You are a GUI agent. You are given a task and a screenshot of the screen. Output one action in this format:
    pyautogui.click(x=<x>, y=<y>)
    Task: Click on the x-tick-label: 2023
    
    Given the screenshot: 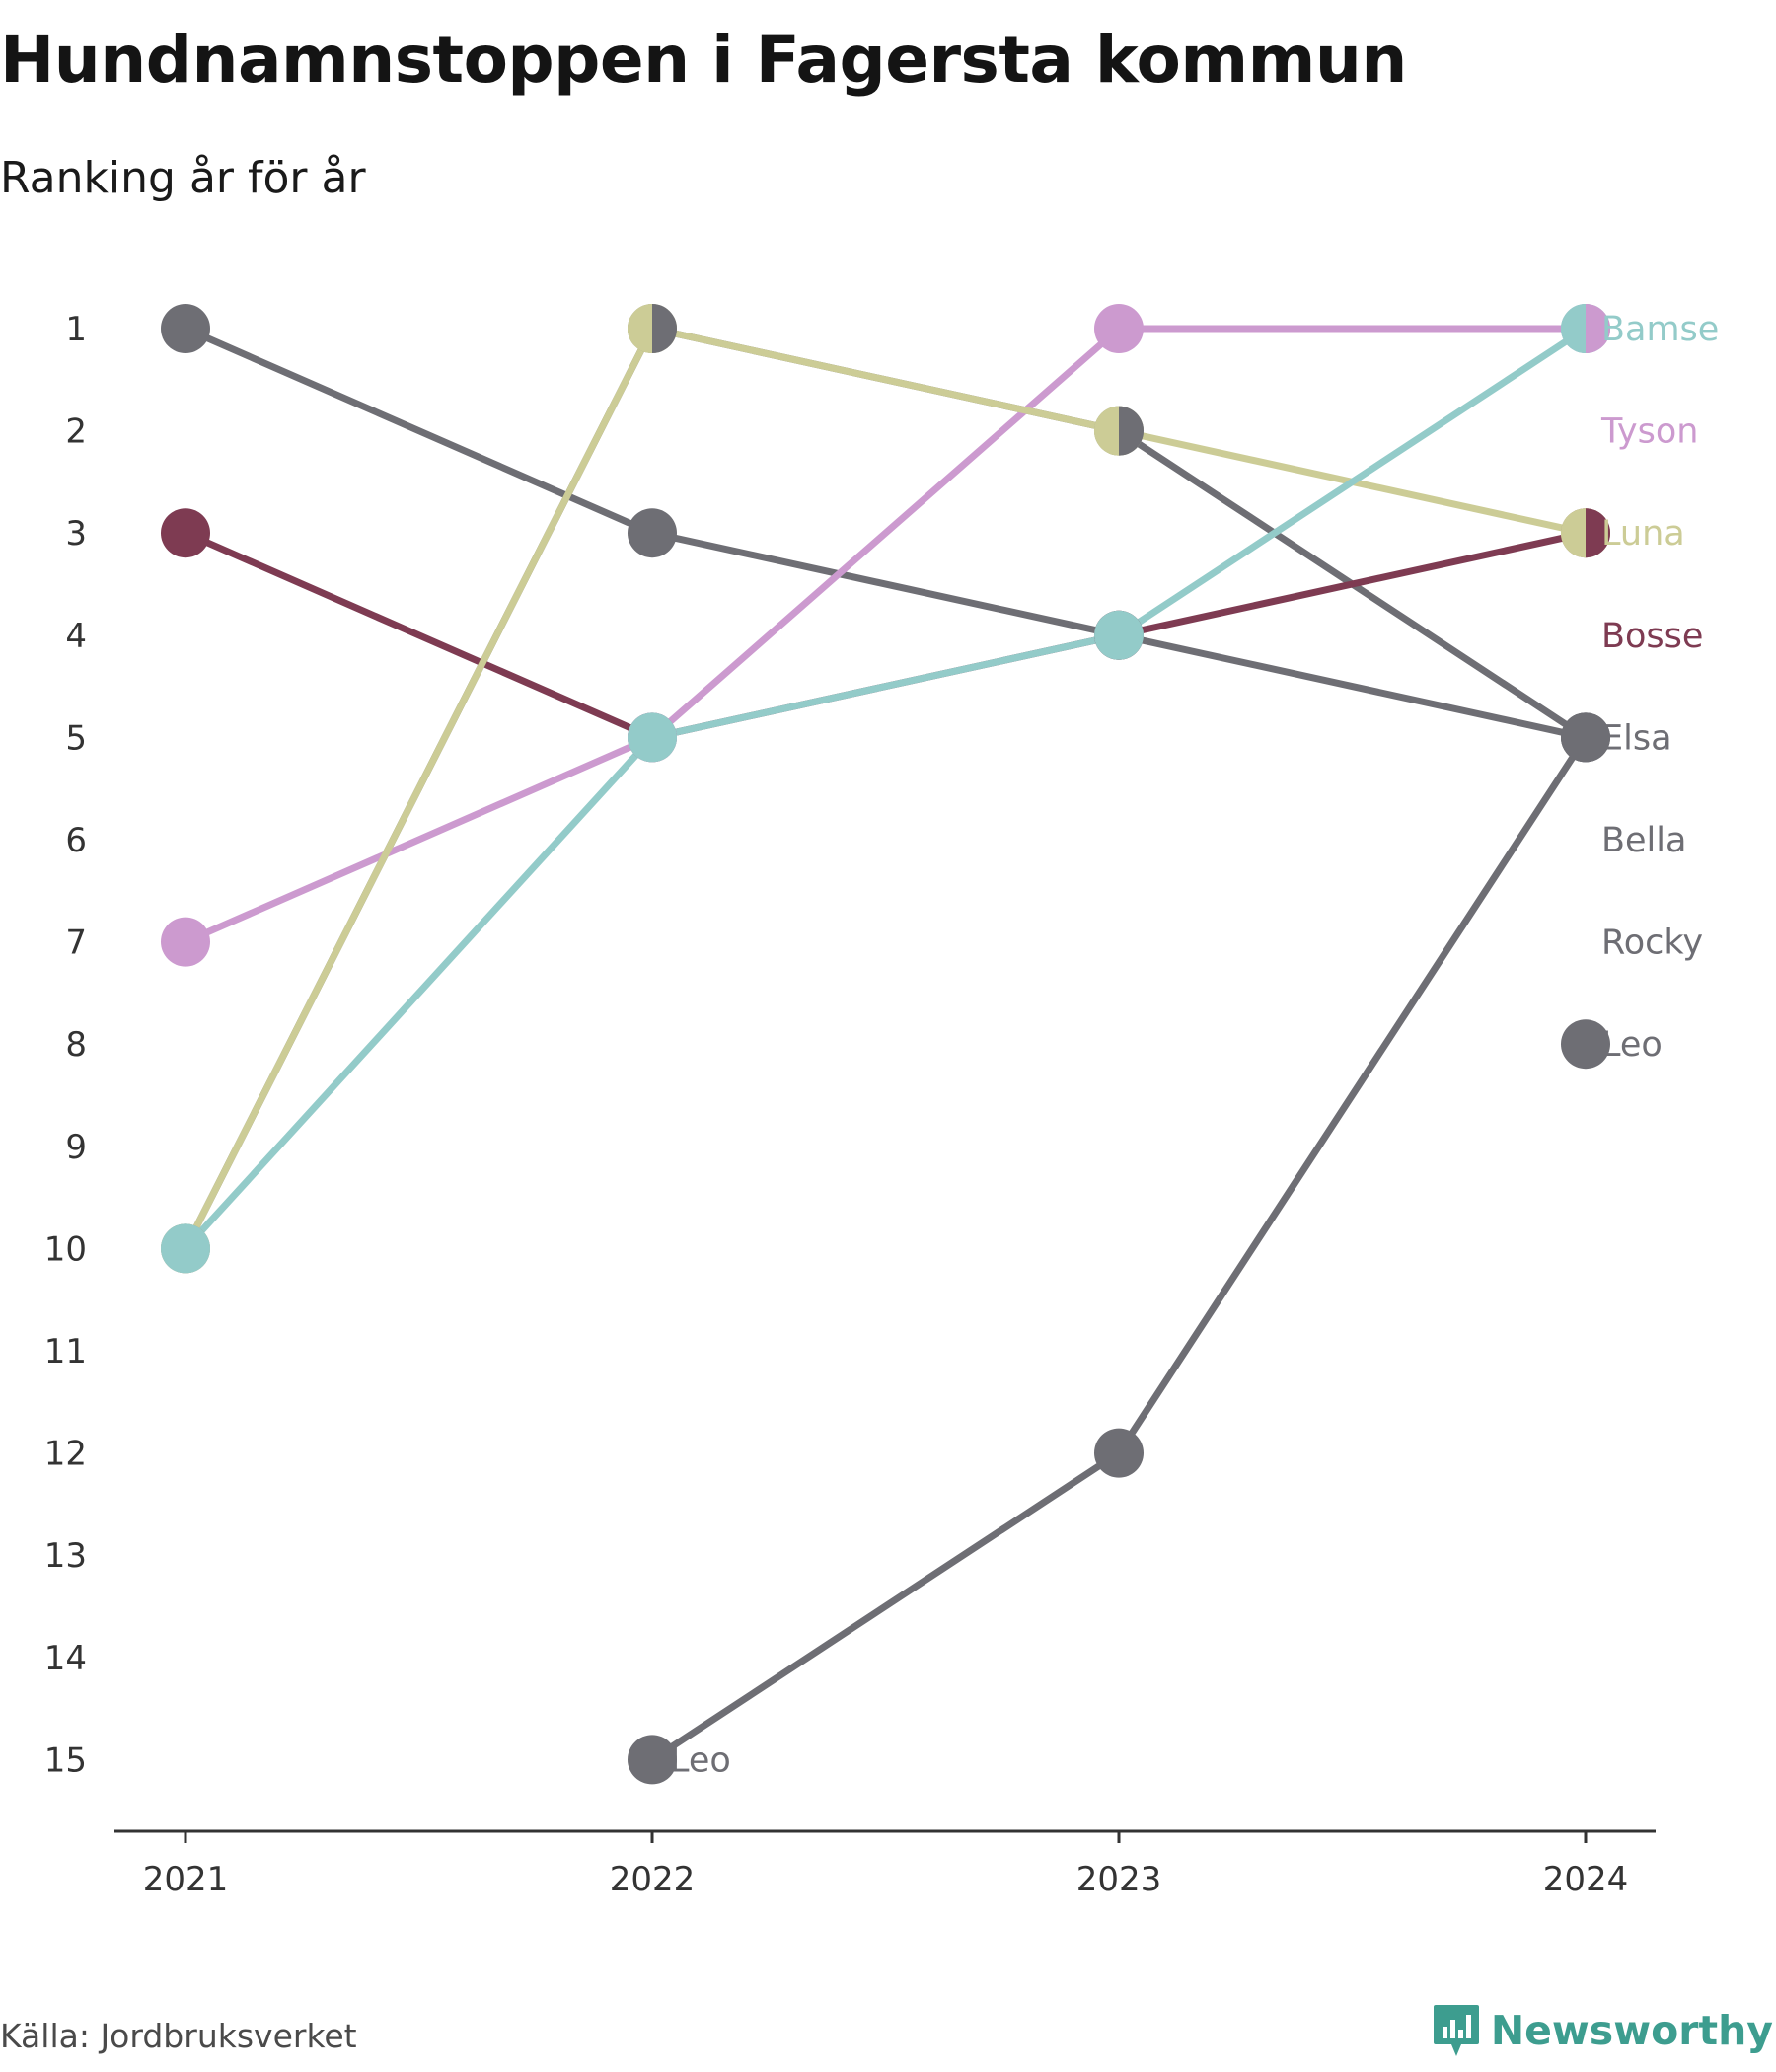 What is the action you would take?
    pyautogui.click(x=1119, y=1880)
    